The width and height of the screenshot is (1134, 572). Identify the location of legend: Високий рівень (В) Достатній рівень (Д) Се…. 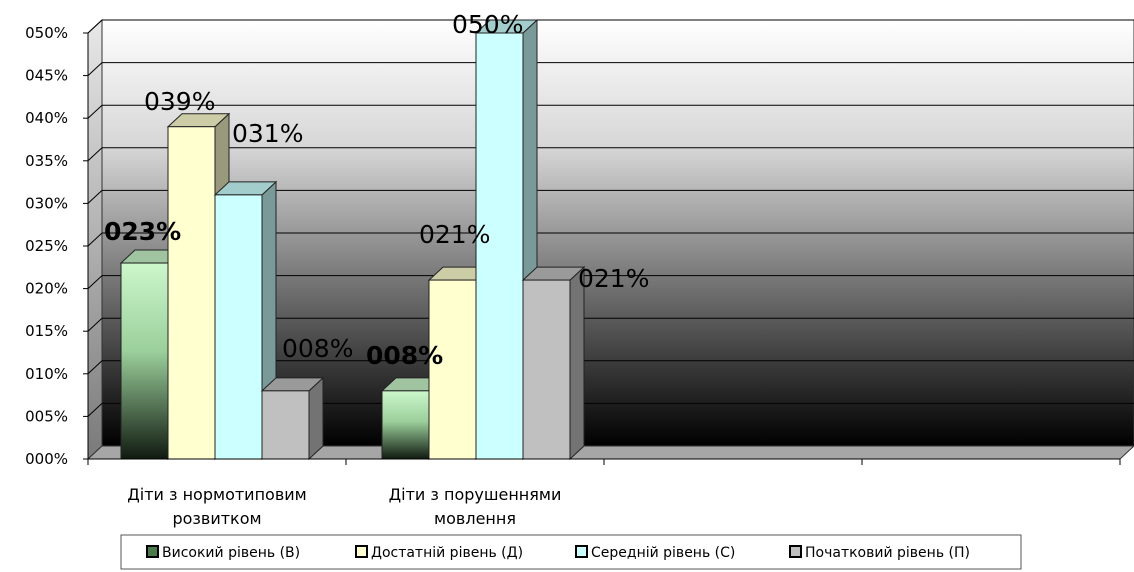
(571, 552).